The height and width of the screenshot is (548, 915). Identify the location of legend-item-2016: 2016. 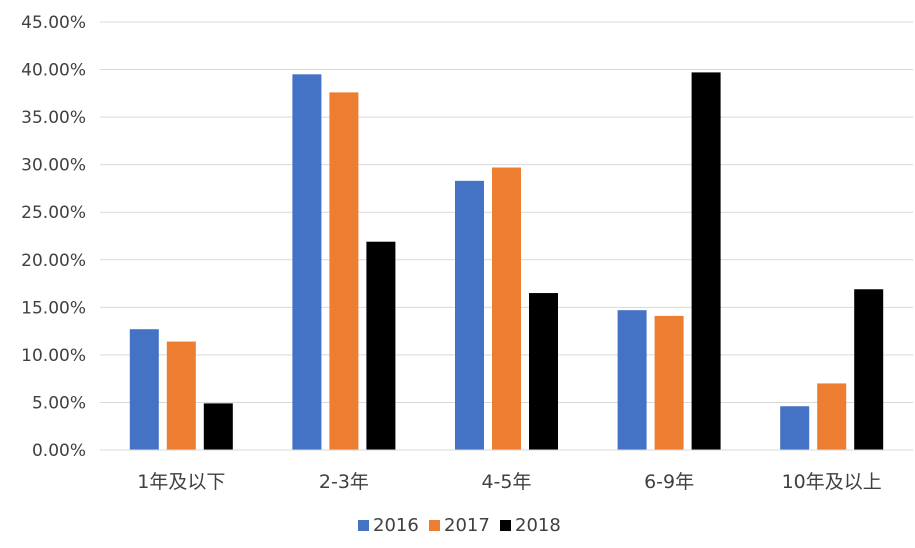
(388, 525).